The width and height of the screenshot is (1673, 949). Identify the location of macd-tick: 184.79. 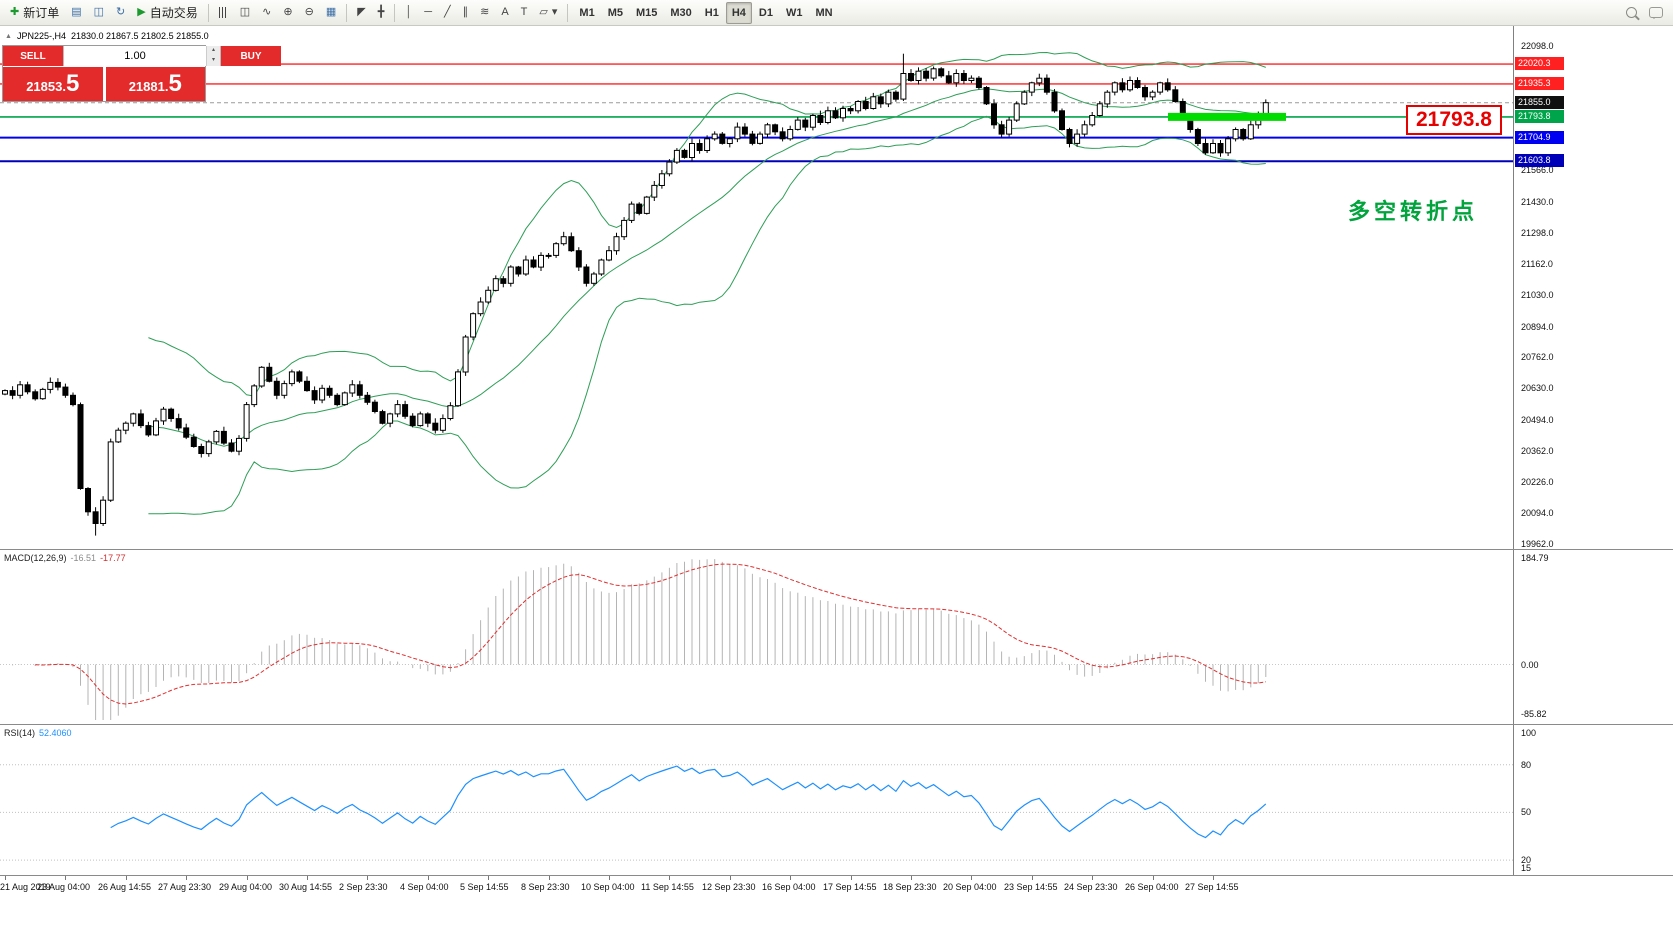
(1535, 558).